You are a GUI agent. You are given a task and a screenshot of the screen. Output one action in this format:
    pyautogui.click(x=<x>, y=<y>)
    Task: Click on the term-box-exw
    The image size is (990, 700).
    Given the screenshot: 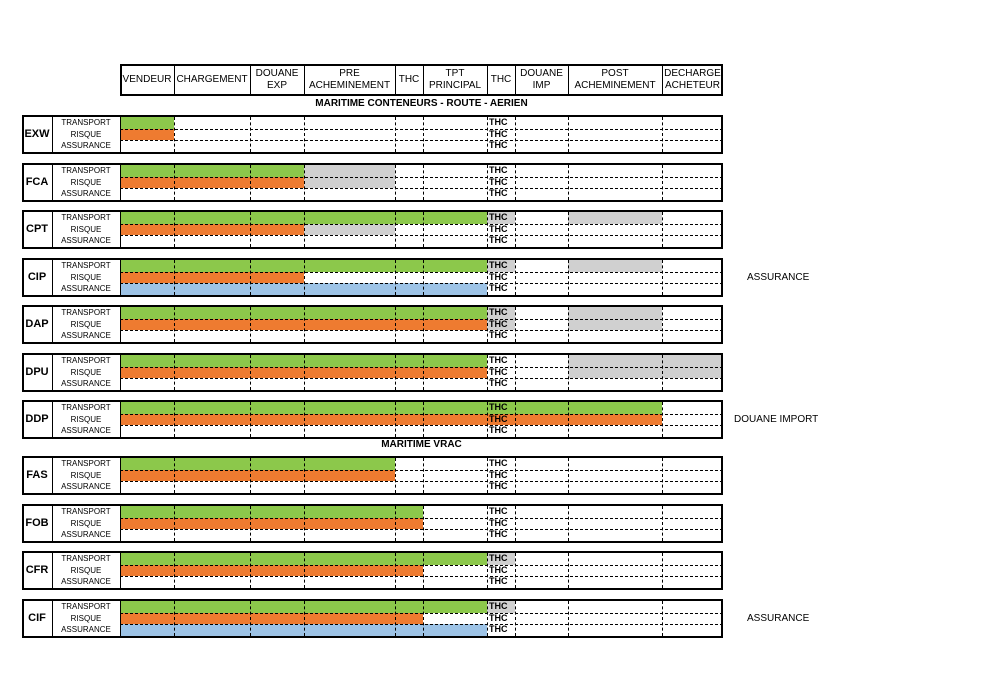 What is the action you would take?
    pyautogui.click(x=372, y=134)
    